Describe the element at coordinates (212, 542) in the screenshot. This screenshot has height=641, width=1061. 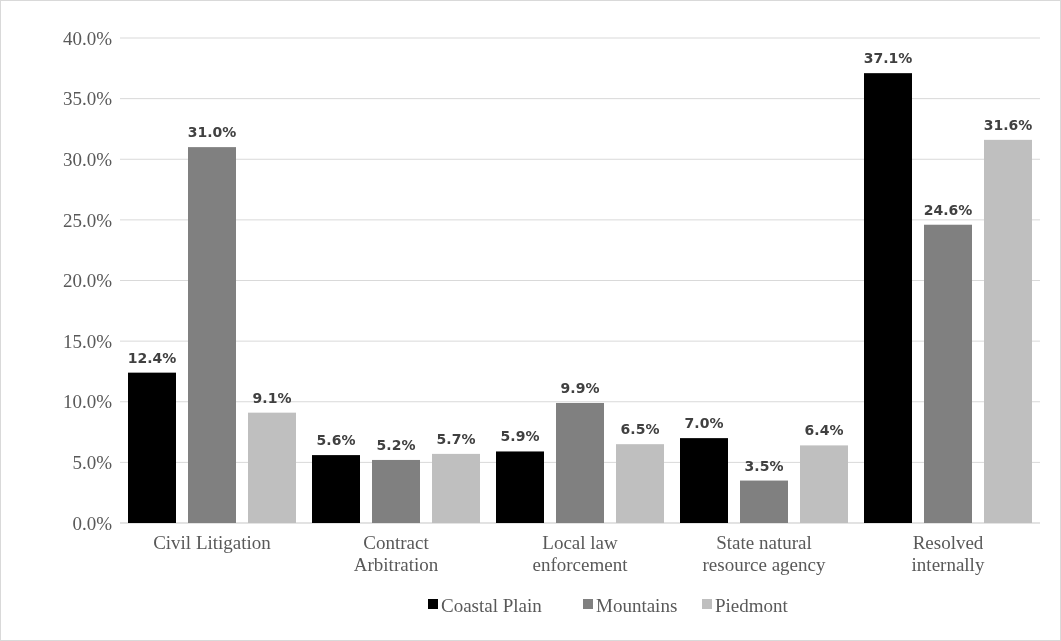
I see `x-tick-label: Civil Litigation` at that location.